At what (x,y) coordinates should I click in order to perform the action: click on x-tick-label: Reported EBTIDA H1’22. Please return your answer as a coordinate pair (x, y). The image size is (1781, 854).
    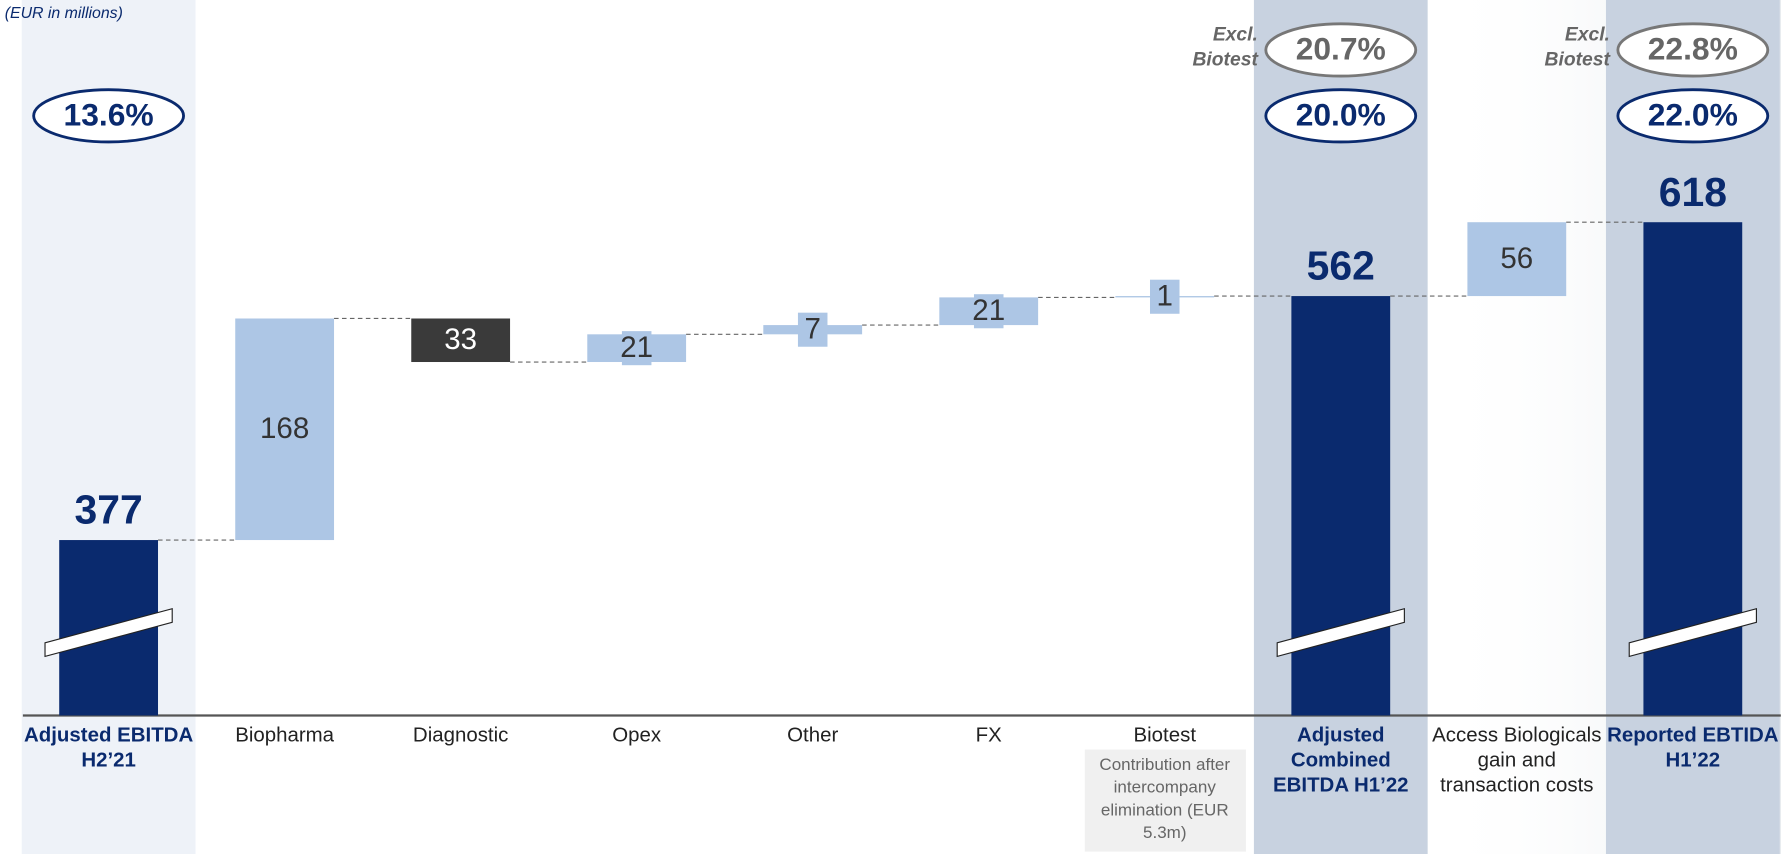
    Looking at the image, I should click on (1693, 747).